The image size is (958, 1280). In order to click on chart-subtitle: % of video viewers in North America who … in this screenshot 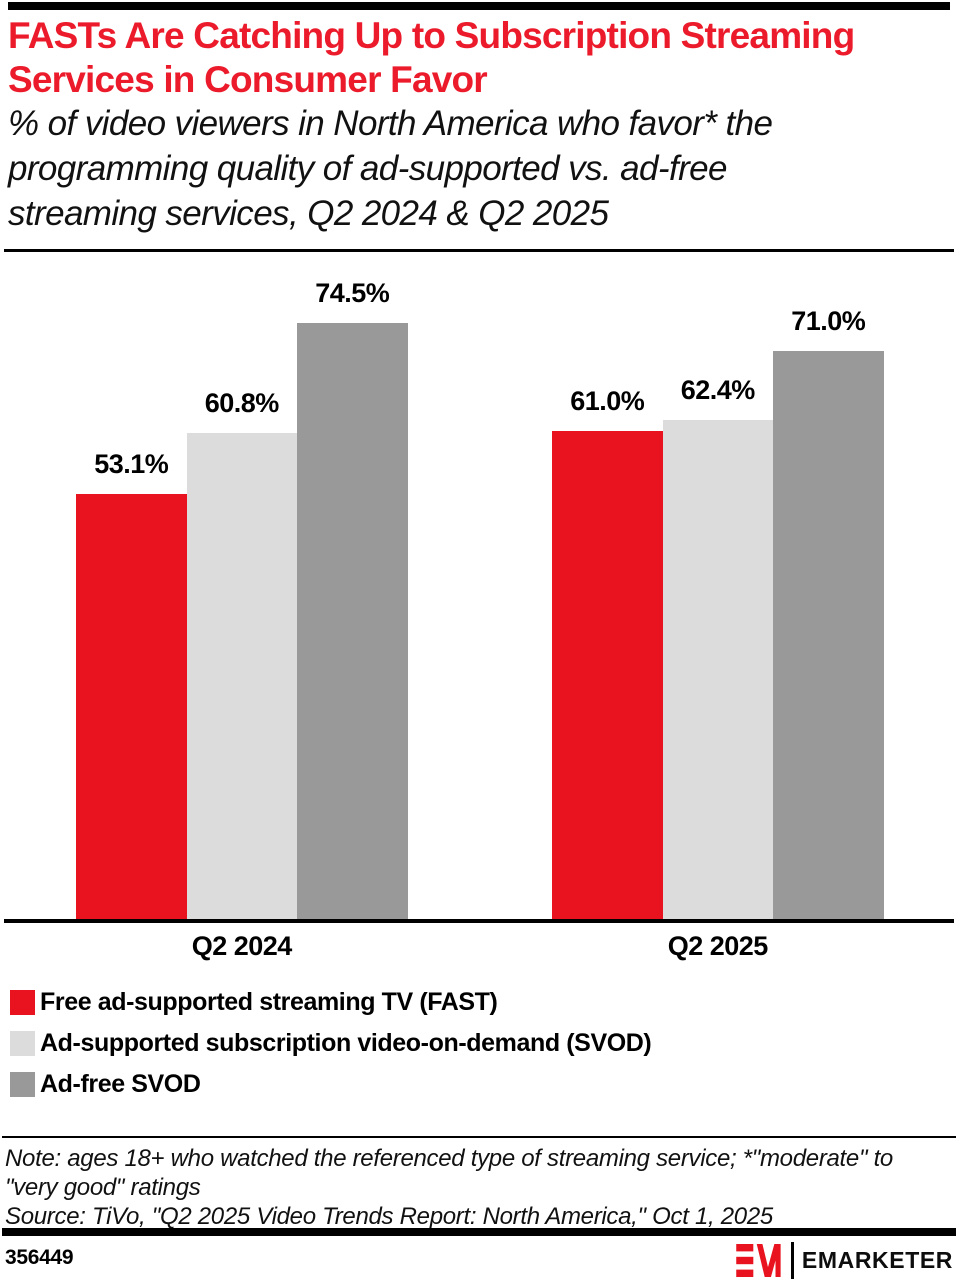, I will do `click(480, 168)`.